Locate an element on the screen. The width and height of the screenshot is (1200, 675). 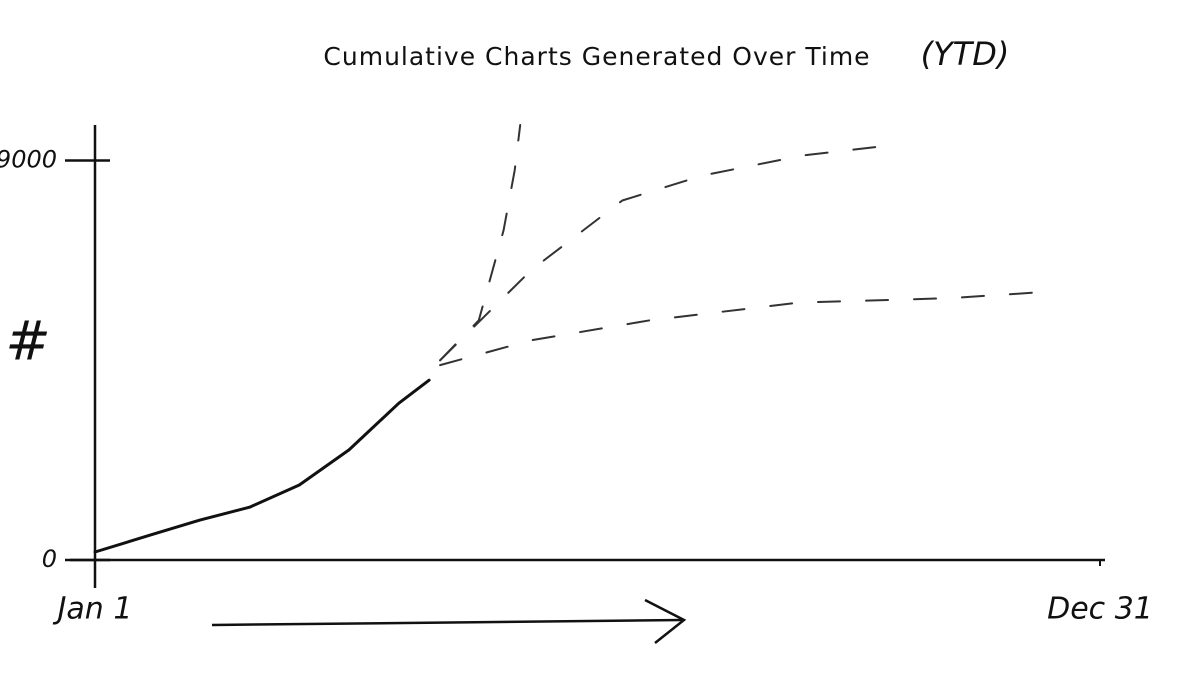
y-tick-label: 9000 is located at coordinates (28, 160).